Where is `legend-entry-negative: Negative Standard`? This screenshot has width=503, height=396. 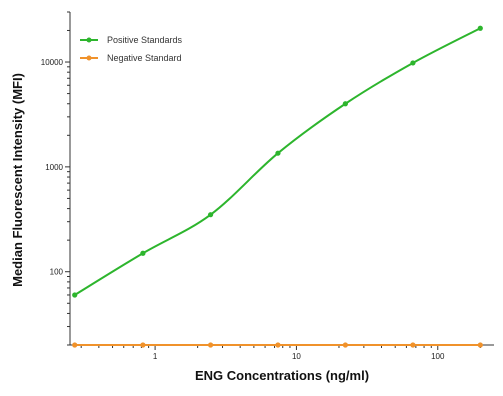 legend-entry-negative: Negative Standard is located at coordinates (131, 58).